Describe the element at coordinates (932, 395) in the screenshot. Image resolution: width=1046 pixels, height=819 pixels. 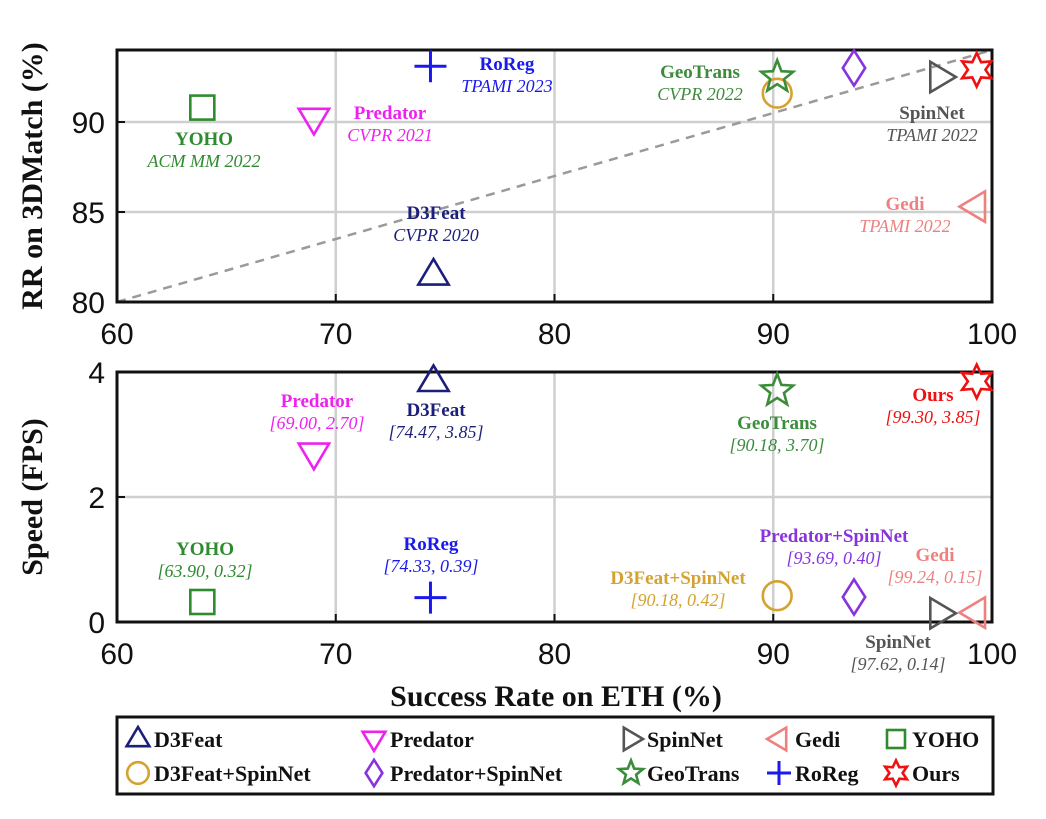
I see `annotation-name: Ours` at that location.